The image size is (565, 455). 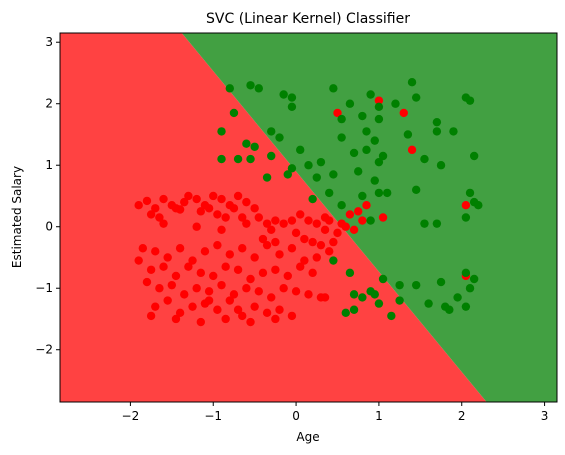 I want to click on x-tick-label: 0, so click(x=296, y=416).